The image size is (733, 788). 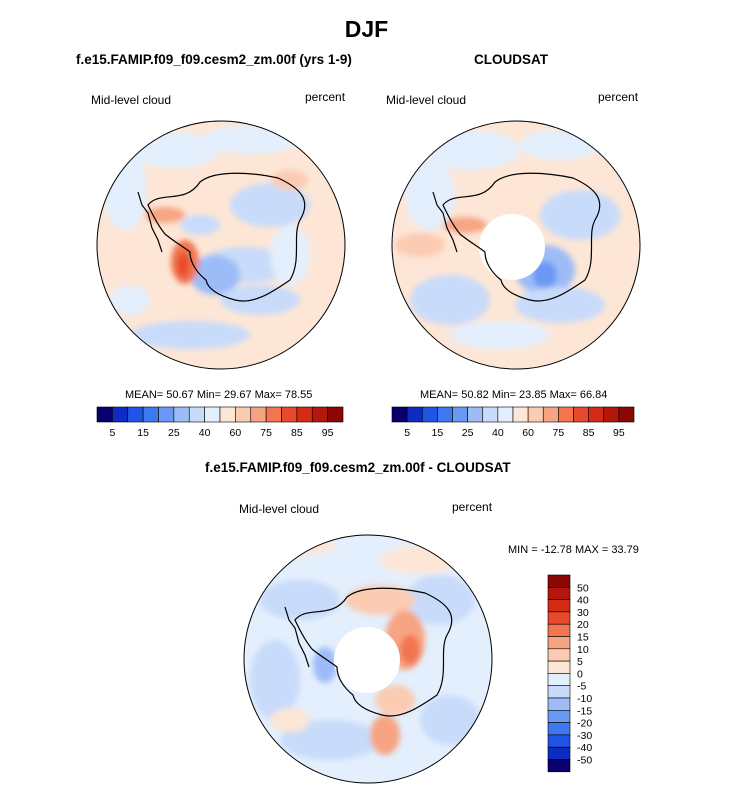 What do you see at coordinates (366, 29) in the screenshot?
I see `figure-title: DJF` at bounding box center [366, 29].